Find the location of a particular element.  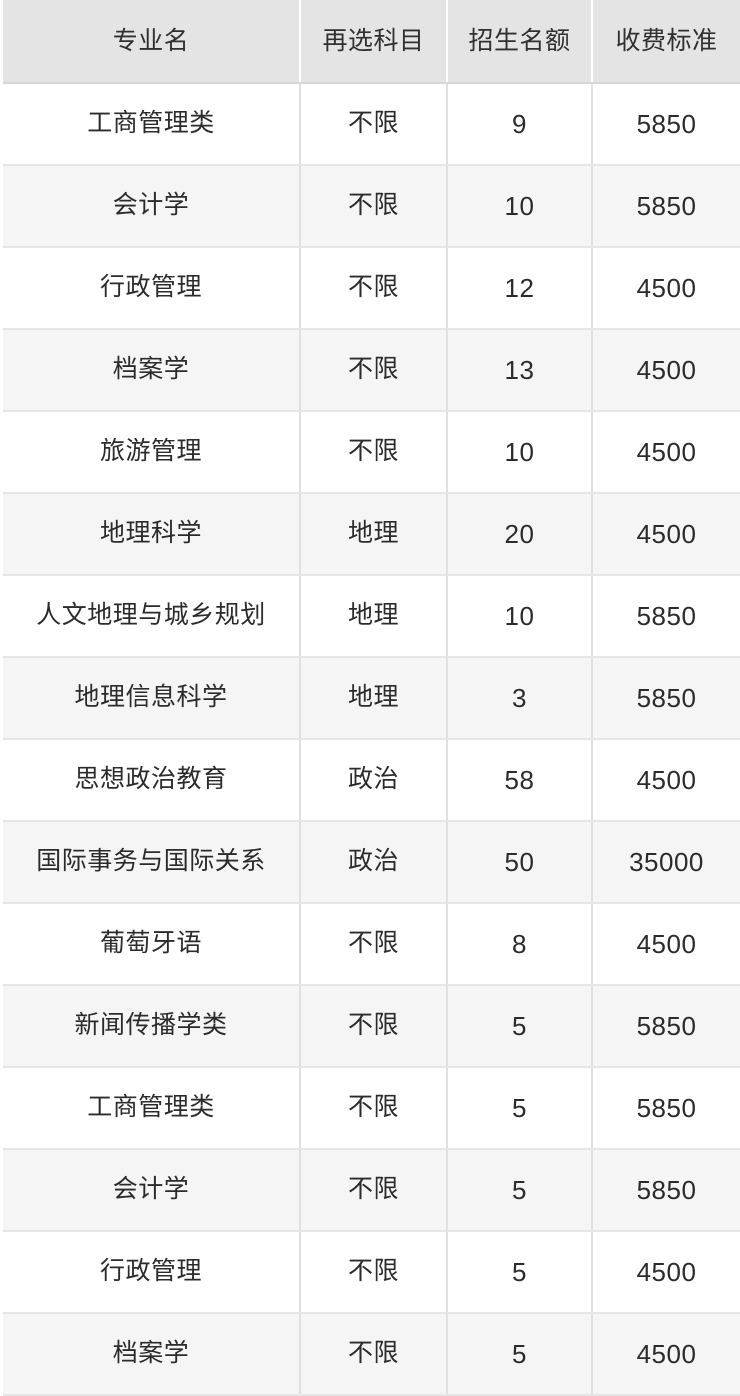

cell-quota: 3 is located at coordinates (520, 698).